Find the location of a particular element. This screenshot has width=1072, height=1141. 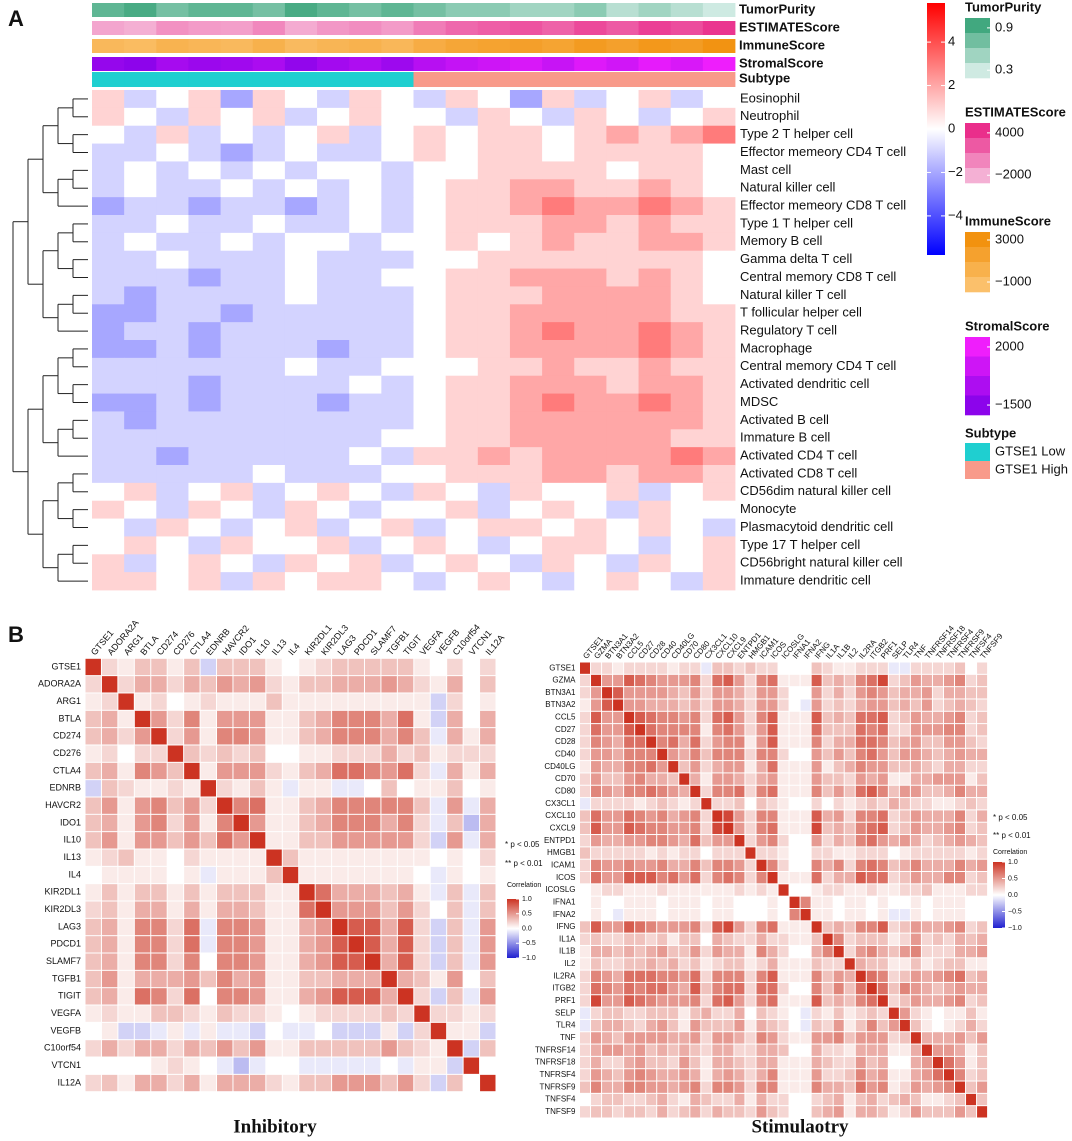

colorbar-label: 0.5 is located at coordinates (527, 914).